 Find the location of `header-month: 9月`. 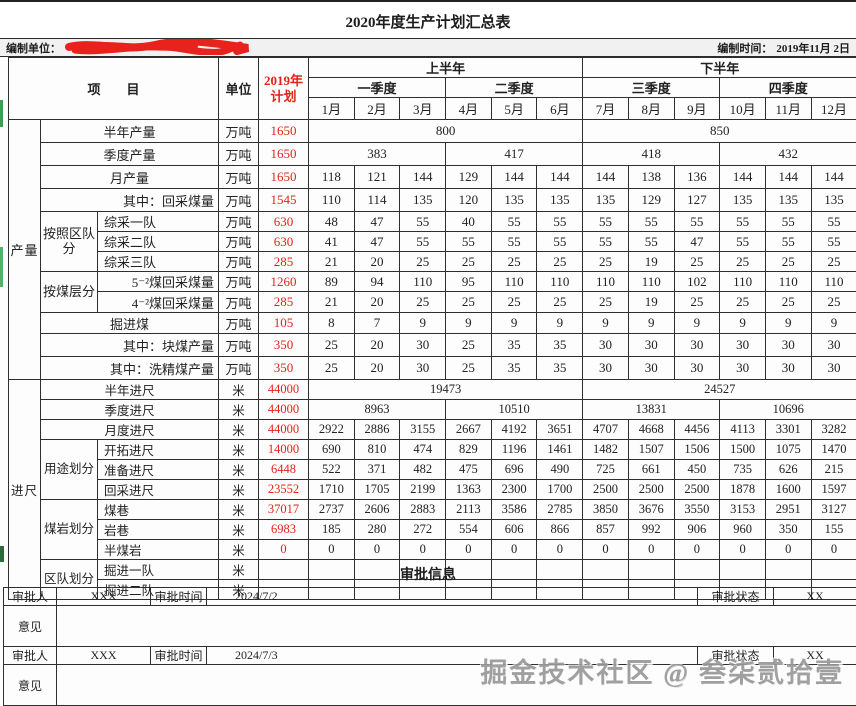

header-month: 9月 is located at coordinates (697, 109).